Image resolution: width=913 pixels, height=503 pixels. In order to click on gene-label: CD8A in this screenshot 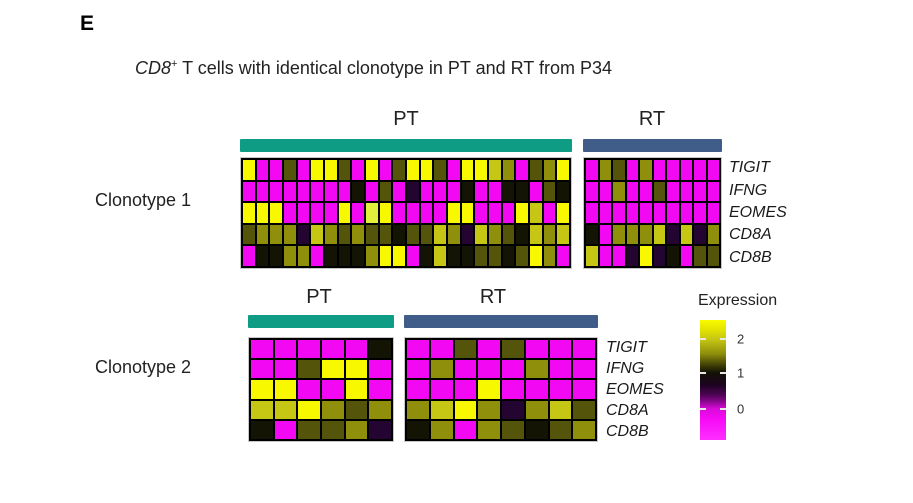, I will do `click(627, 410)`.